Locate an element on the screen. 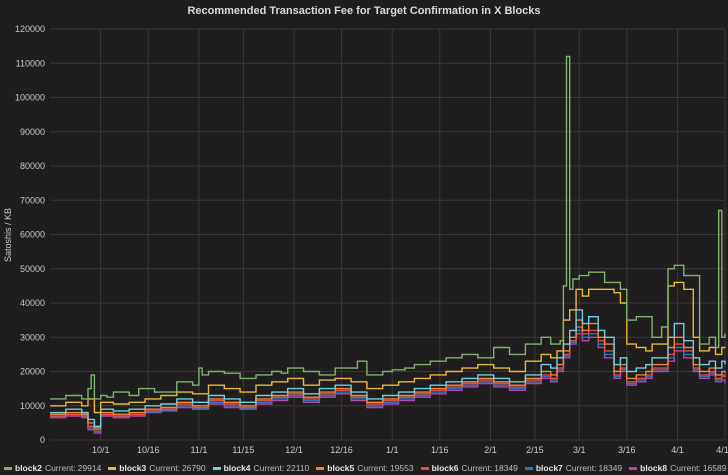 The width and height of the screenshot is (728, 475). y-tick-label: 40000 is located at coordinates (32, 303).